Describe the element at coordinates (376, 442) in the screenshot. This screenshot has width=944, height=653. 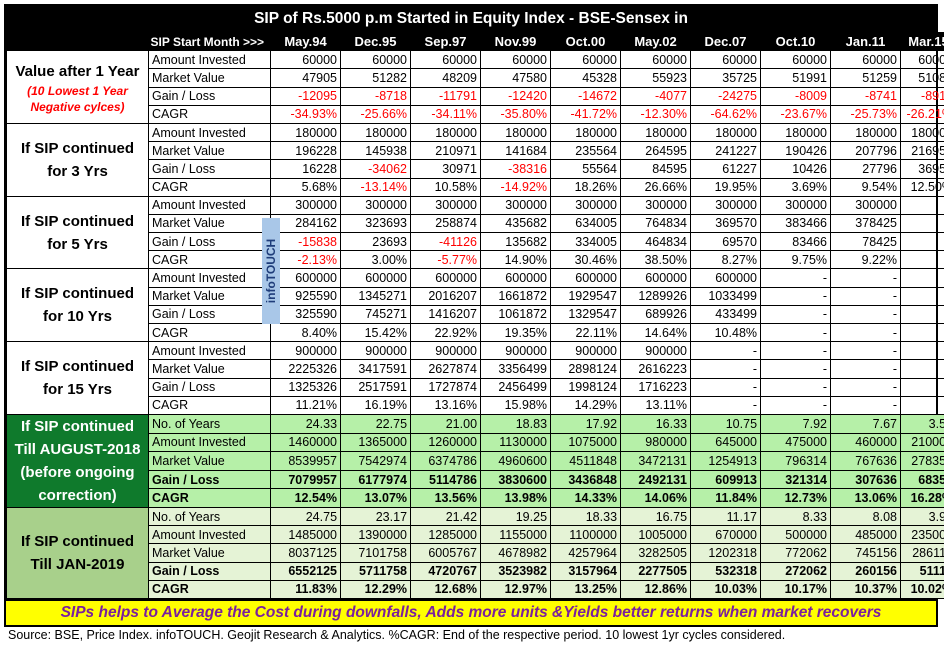
I see `value-cell: 1365000` at that location.